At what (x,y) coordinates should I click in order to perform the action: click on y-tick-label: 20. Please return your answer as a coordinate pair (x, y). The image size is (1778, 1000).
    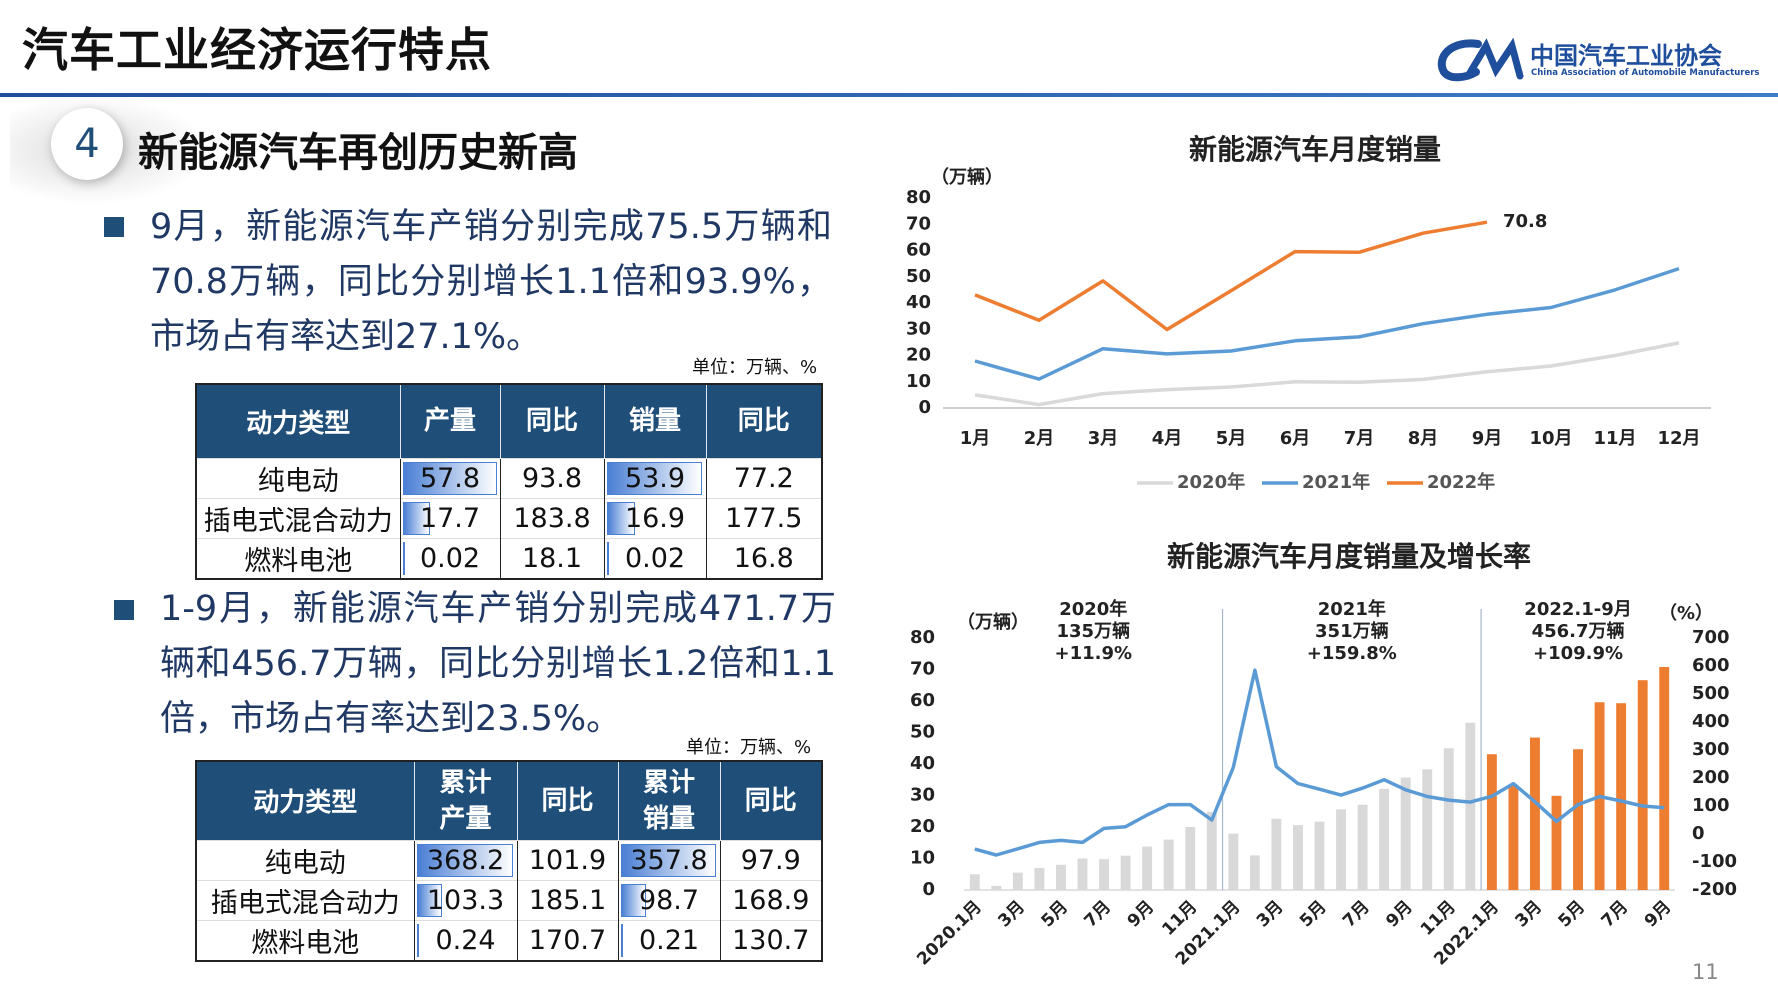
    Looking at the image, I should click on (918, 355).